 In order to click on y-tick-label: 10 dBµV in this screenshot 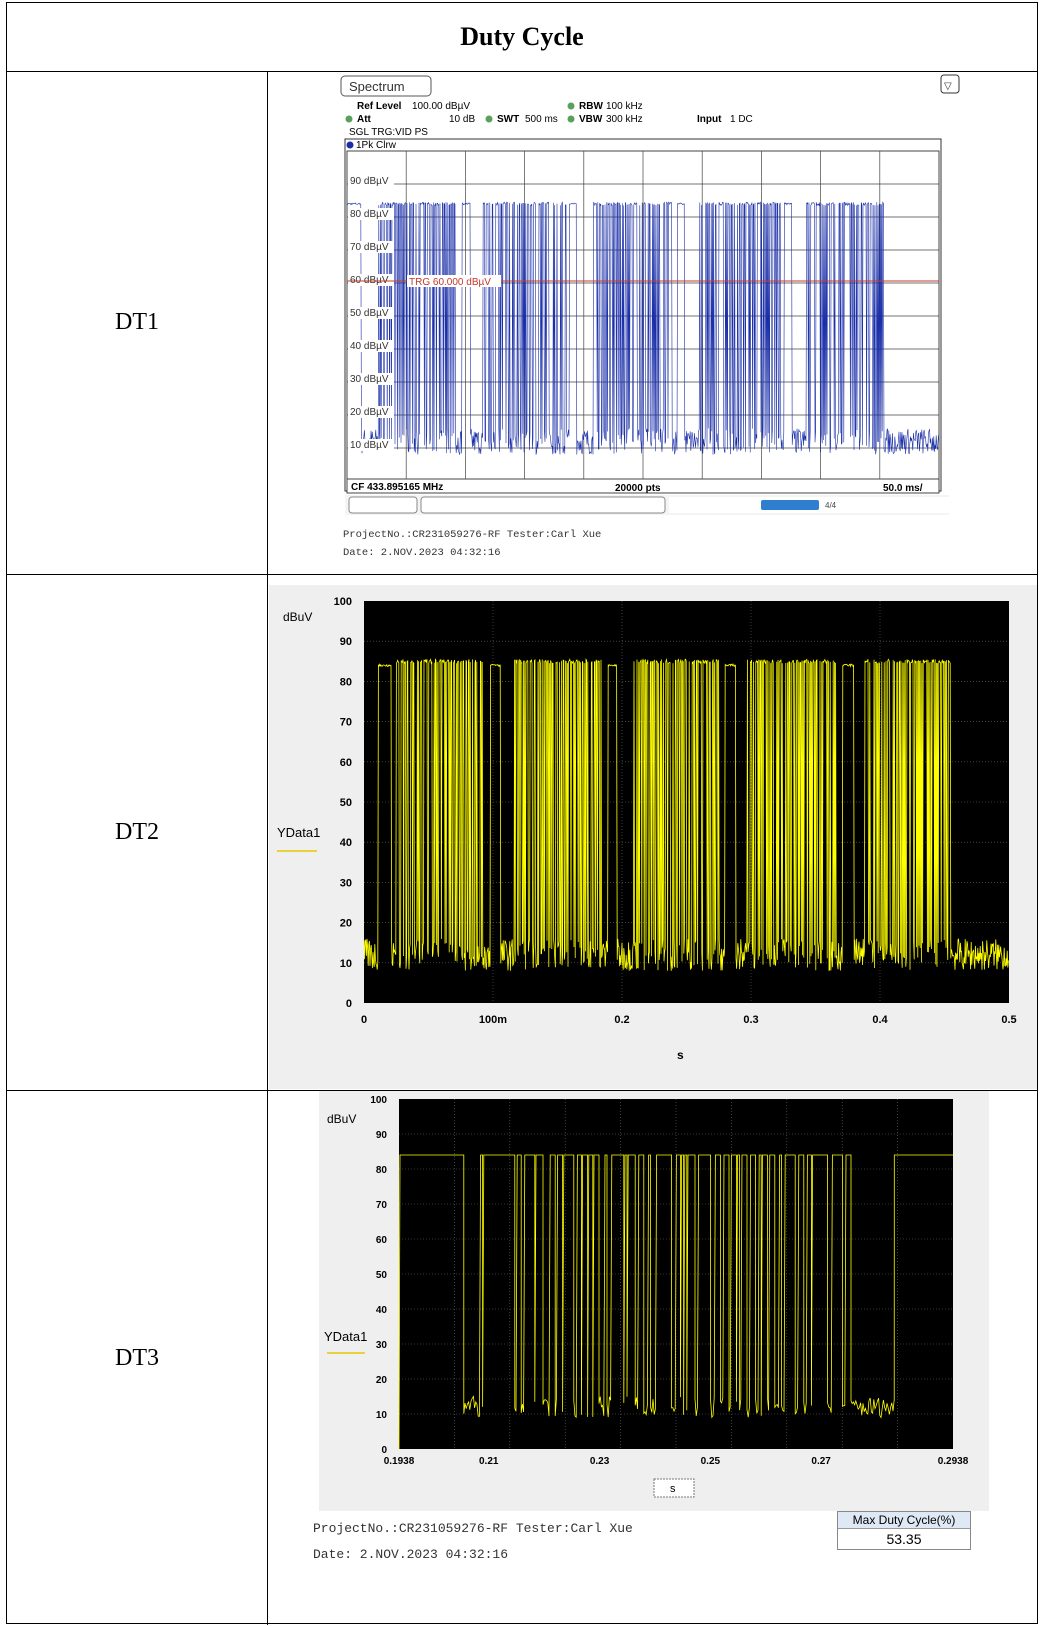, I will do `click(369, 445)`.